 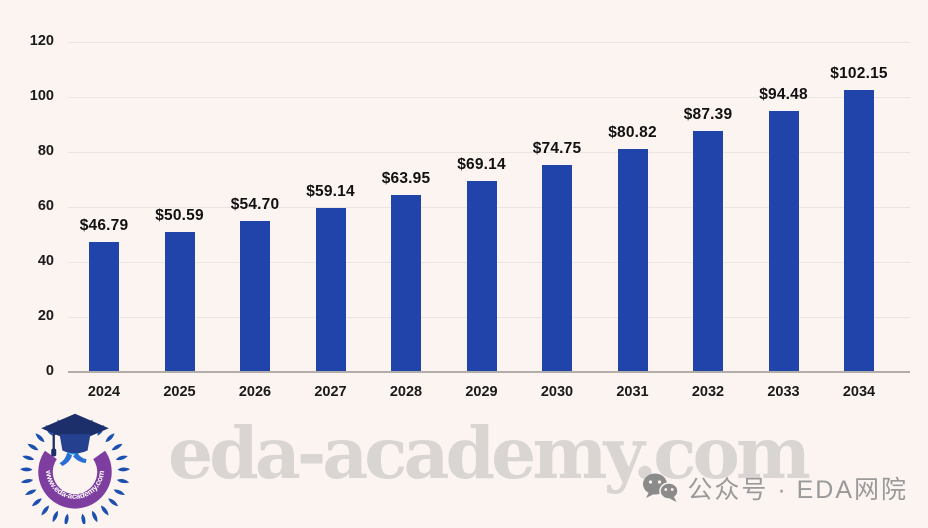 What do you see at coordinates (179, 215) in the screenshot?
I see `bar-value-label: $50.59` at bounding box center [179, 215].